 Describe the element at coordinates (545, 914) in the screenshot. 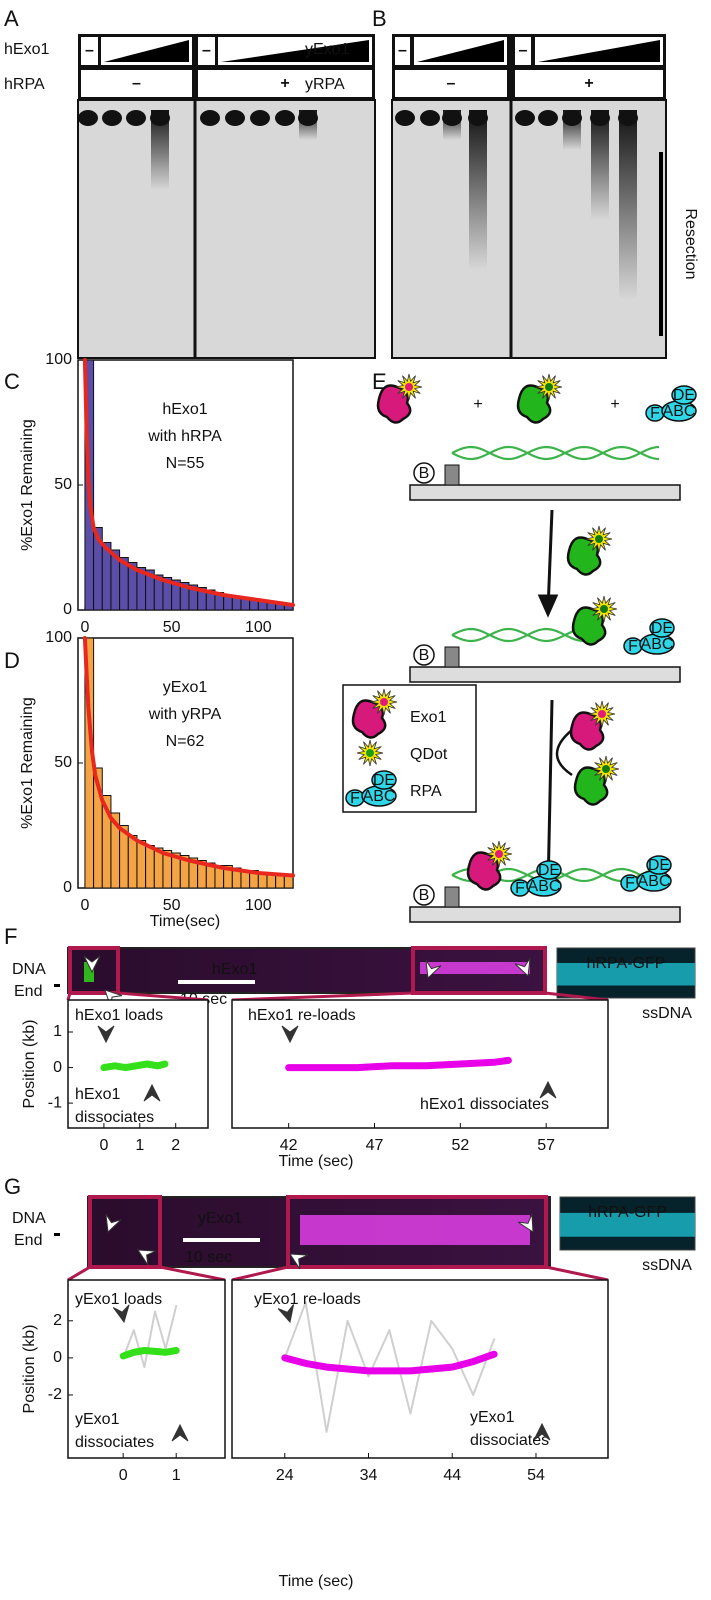

I see `surface` at that location.